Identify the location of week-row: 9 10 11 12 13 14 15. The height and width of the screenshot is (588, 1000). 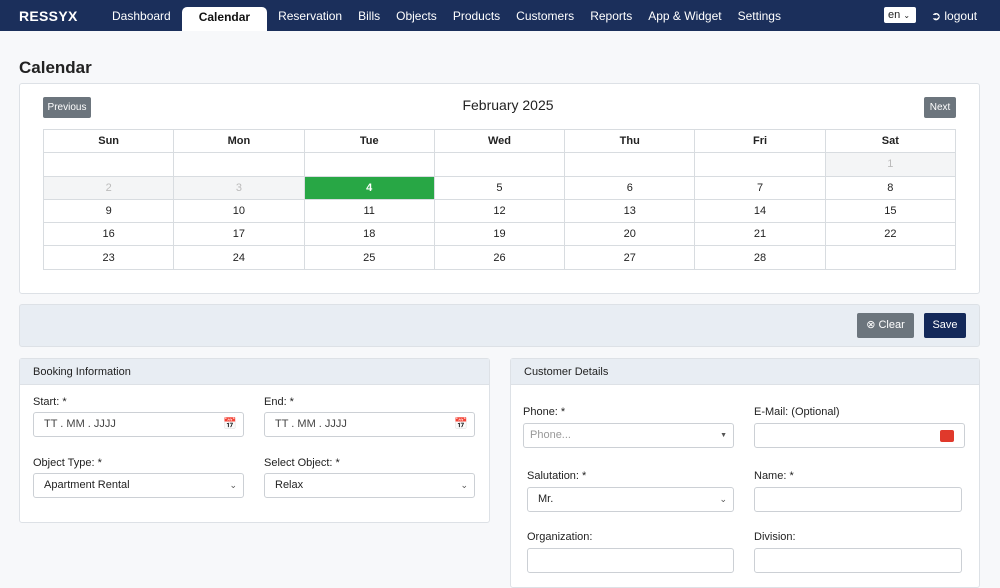
(499, 211).